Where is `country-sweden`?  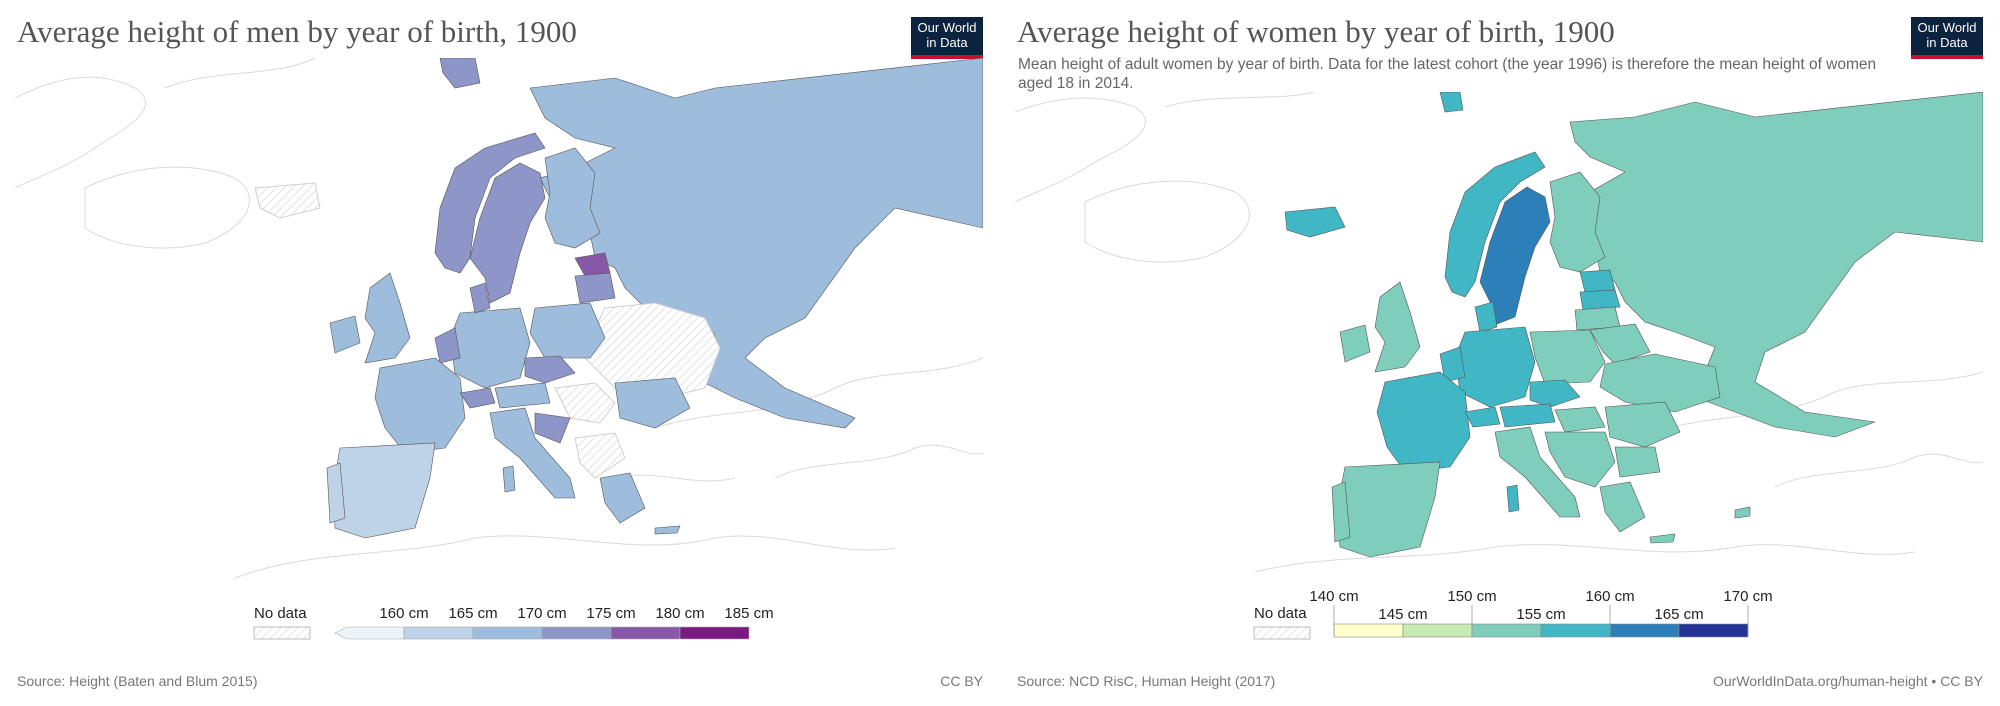 country-sweden is located at coordinates (507, 233).